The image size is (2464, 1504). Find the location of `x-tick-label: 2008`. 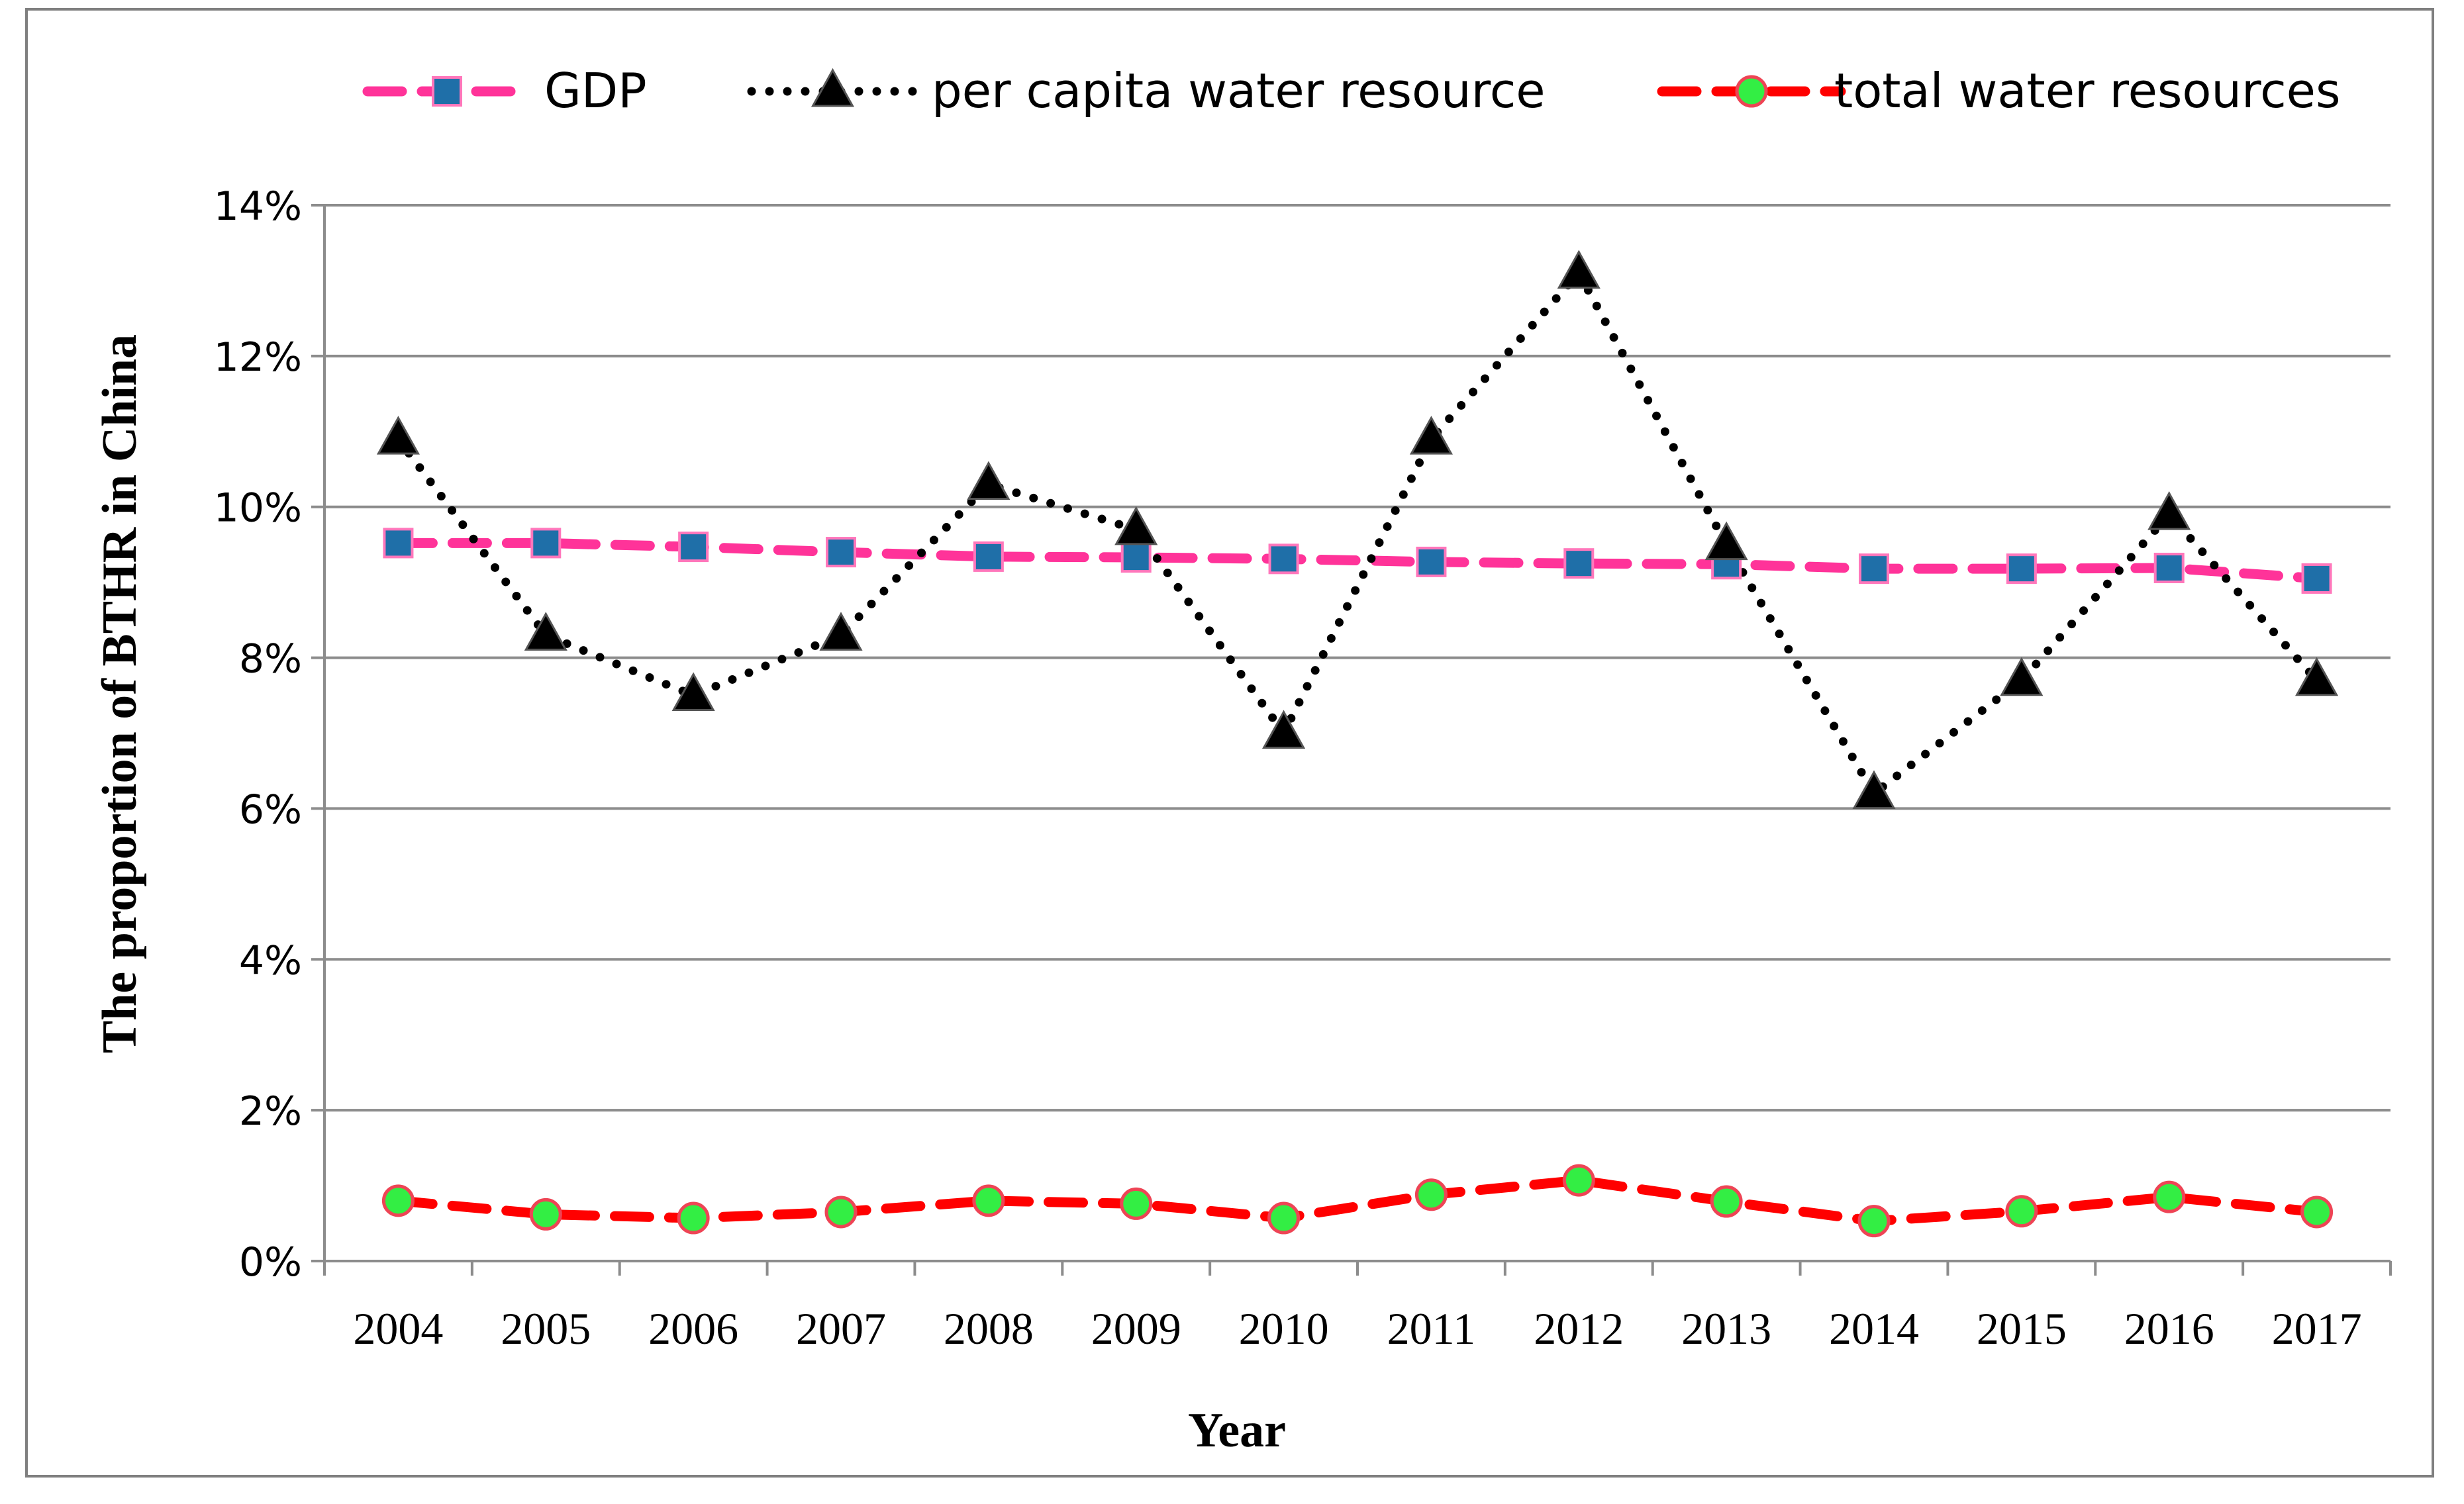

x-tick-label: 2008 is located at coordinates (989, 1329).